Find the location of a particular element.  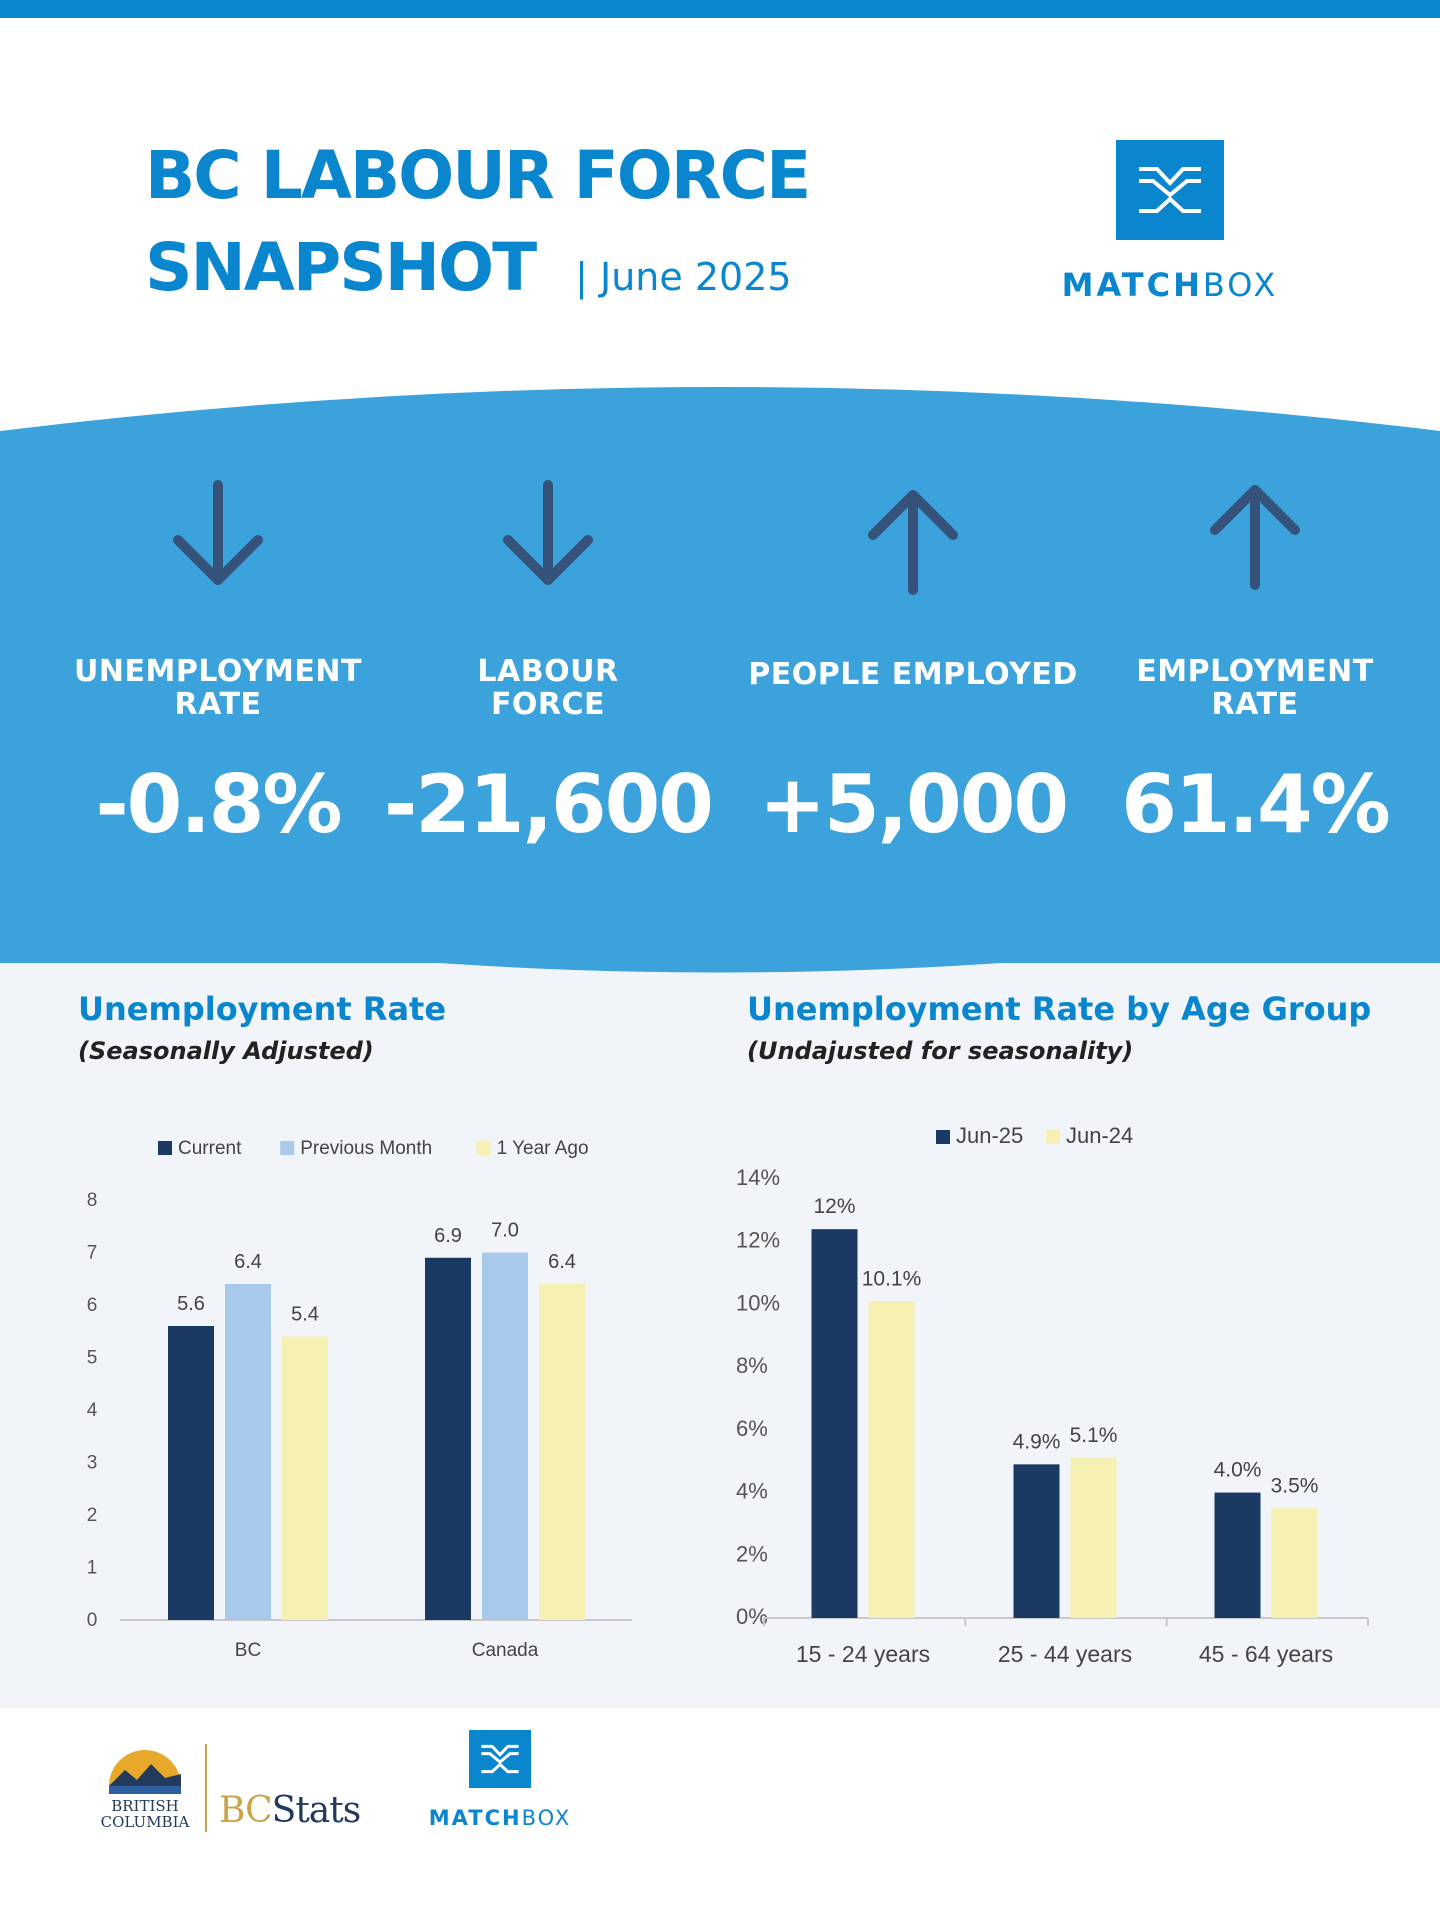

stat-value: -21,600 is located at coordinates (549, 804).